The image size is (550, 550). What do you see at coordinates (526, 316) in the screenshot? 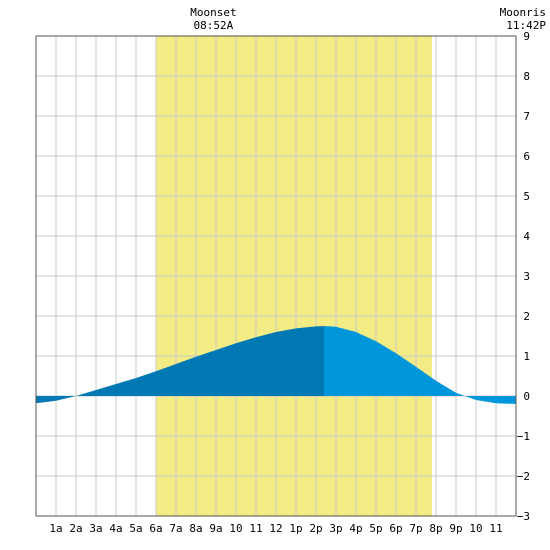
I see `y-tick-label: 2` at bounding box center [526, 316].